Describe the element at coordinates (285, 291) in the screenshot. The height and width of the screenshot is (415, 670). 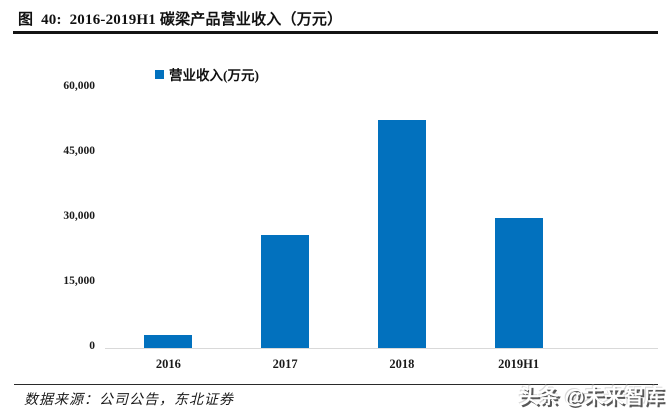
I see `bar-2017` at that location.